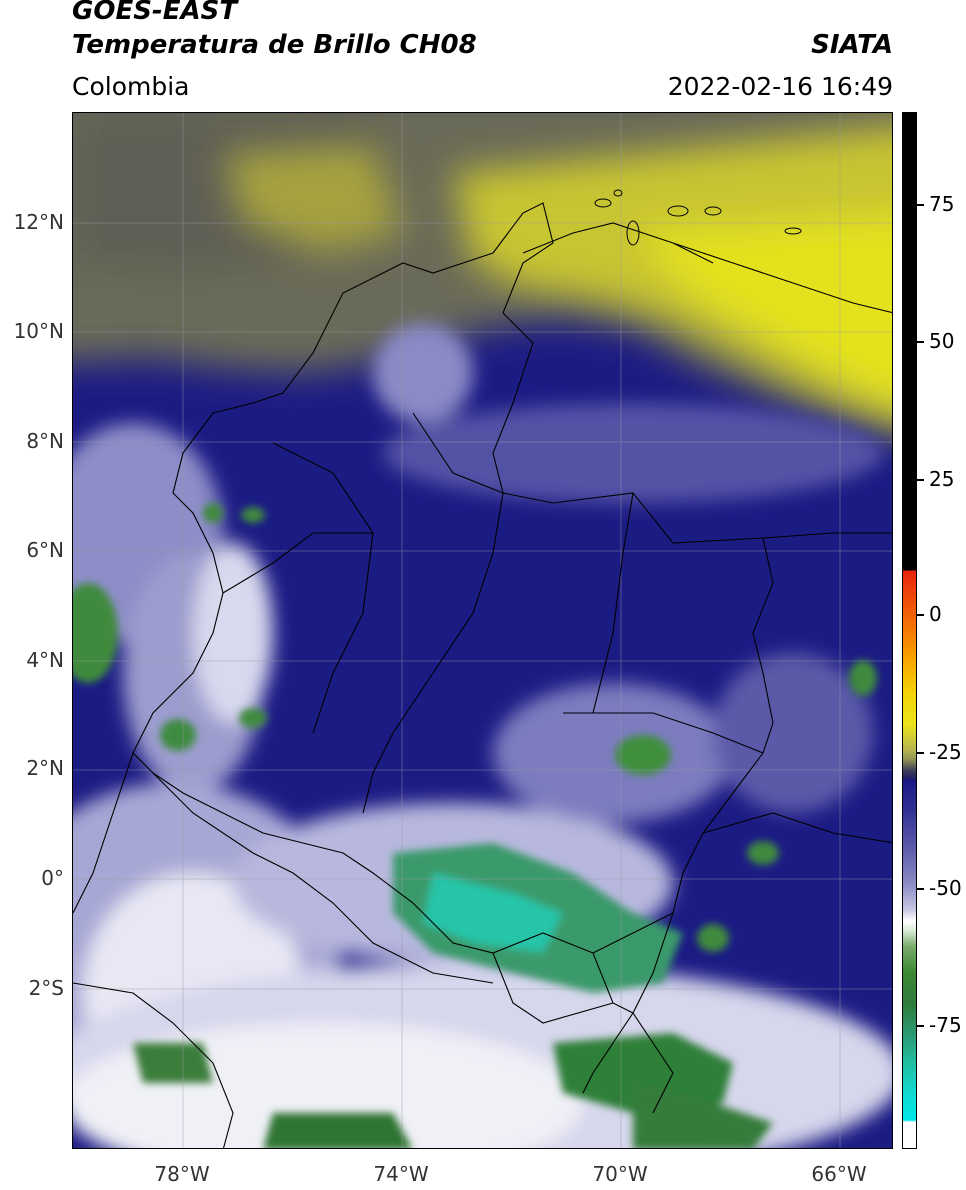  Describe the element at coordinates (698, 217) in the screenshot. I see `island-outlines` at that location.